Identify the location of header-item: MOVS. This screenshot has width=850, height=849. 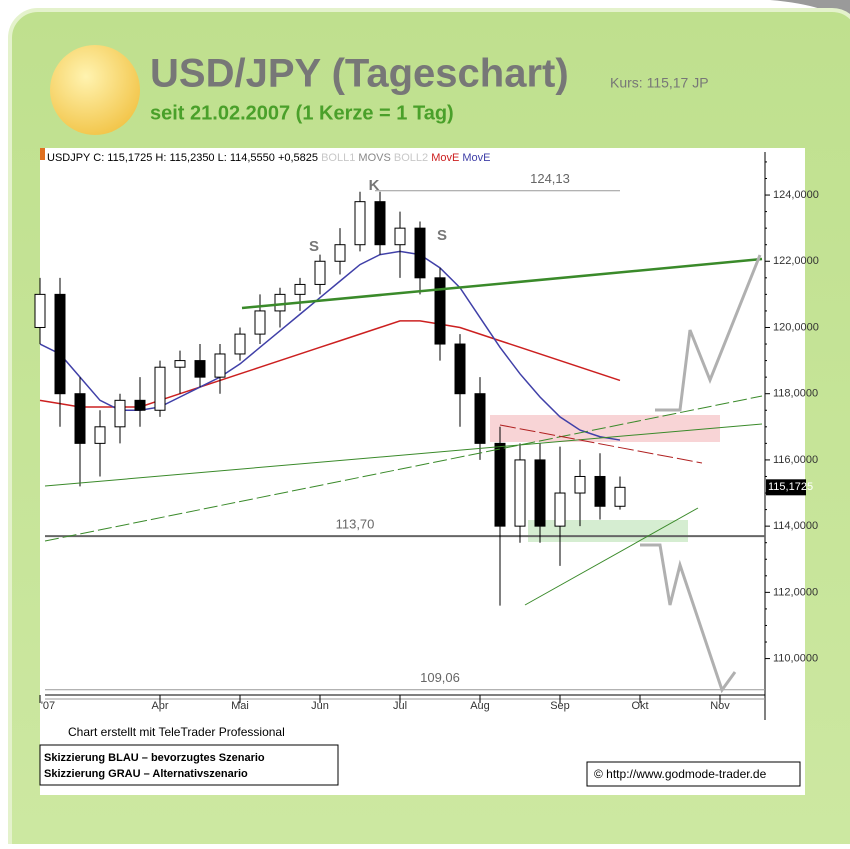
(374, 158).